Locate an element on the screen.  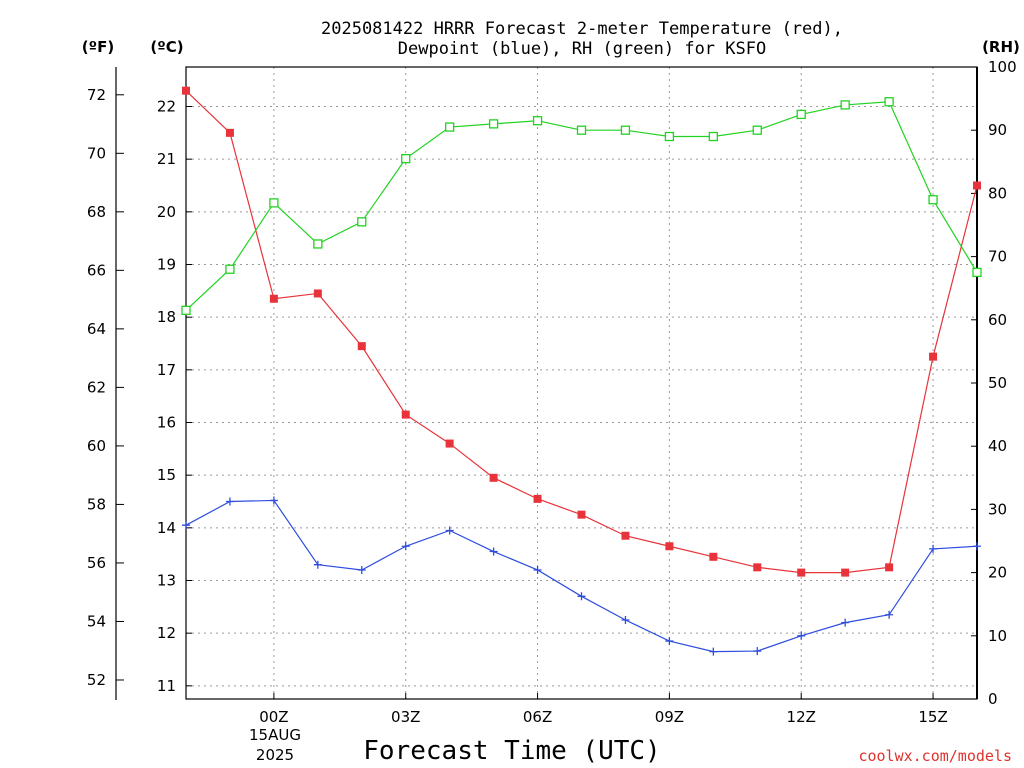
rh-tick-label: 30 is located at coordinates (997, 509).